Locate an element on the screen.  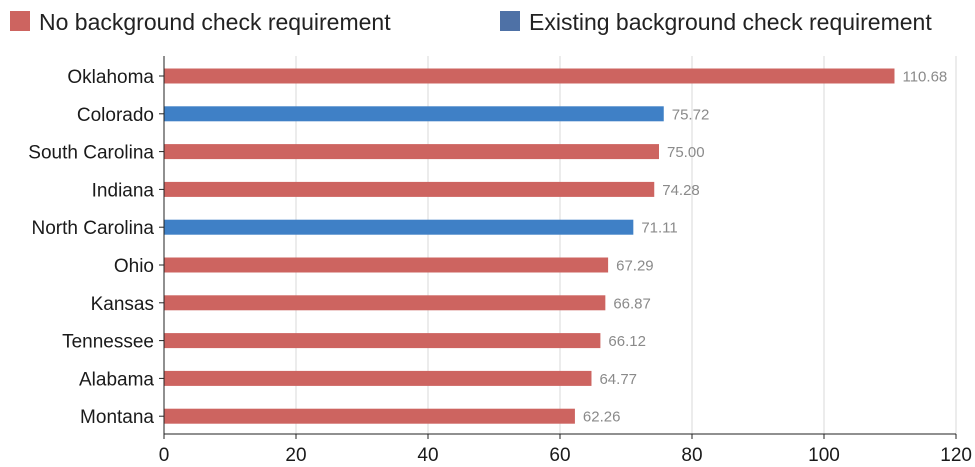
category-label: North Carolina is located at coordinates (93, 228).